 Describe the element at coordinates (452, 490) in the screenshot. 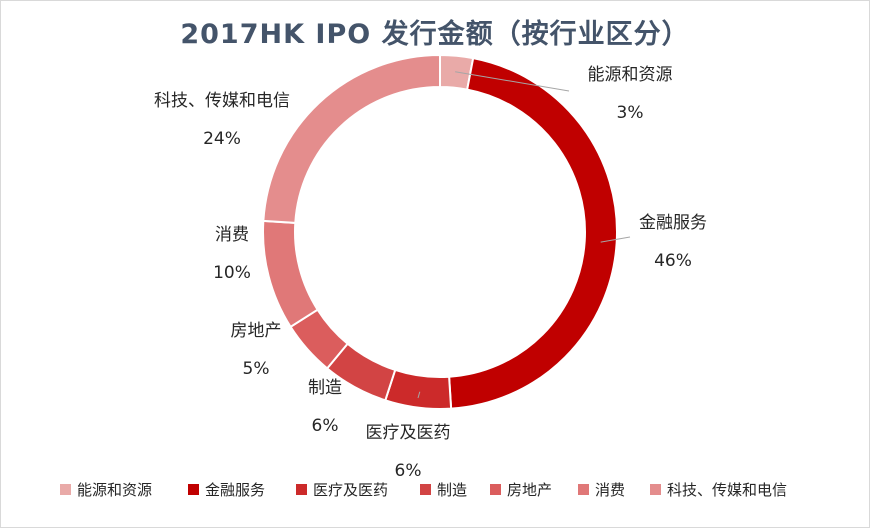

I see `legend-label-3: 制造` at that location.